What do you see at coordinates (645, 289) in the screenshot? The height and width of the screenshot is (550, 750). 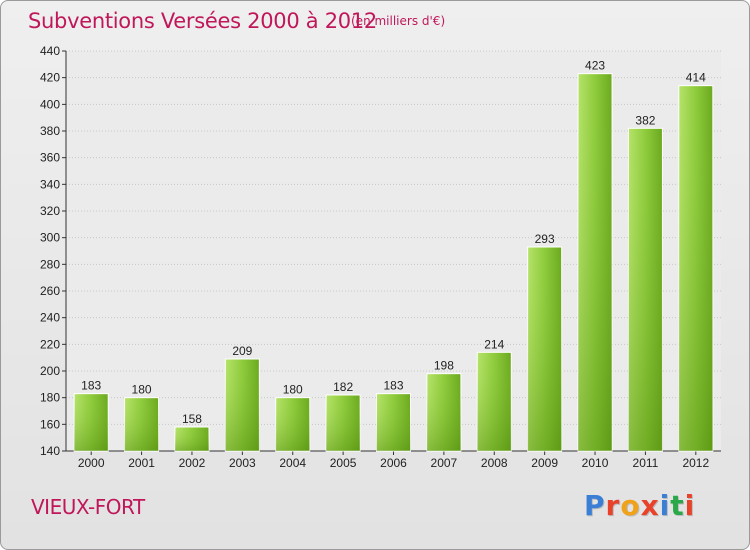 I see `bar-shade-2011` at bounding box center [645, 289].